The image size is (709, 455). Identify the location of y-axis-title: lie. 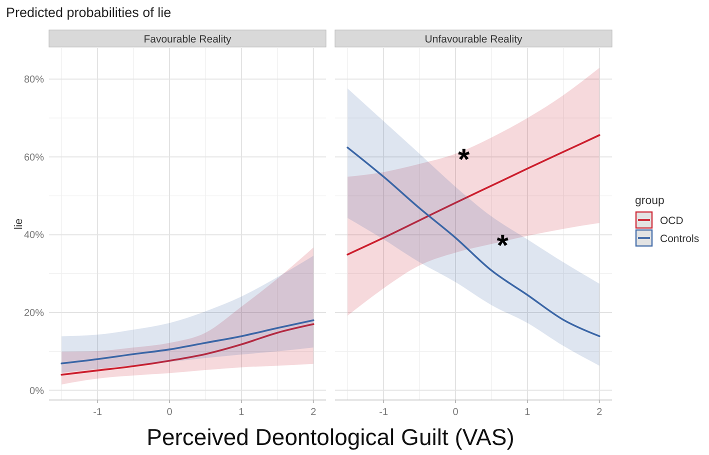
(19, 224).